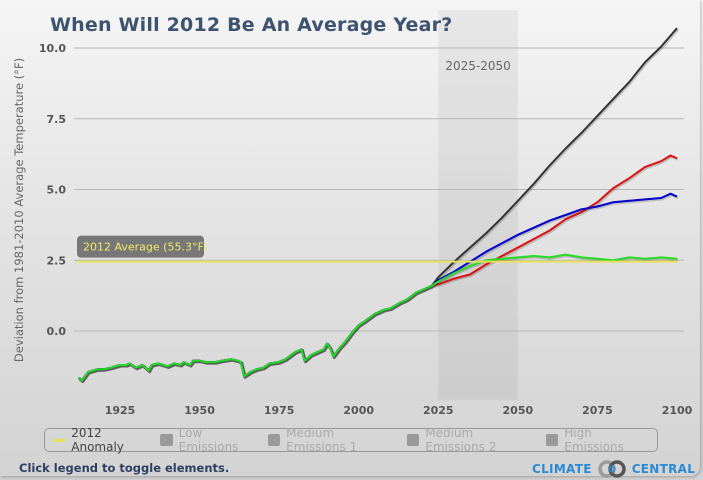 Image resolution: width=703 pixels, height=480 pixels. Describe the element at coordinates (478, 205) in the screenshot. I see `projection-band` at that location.